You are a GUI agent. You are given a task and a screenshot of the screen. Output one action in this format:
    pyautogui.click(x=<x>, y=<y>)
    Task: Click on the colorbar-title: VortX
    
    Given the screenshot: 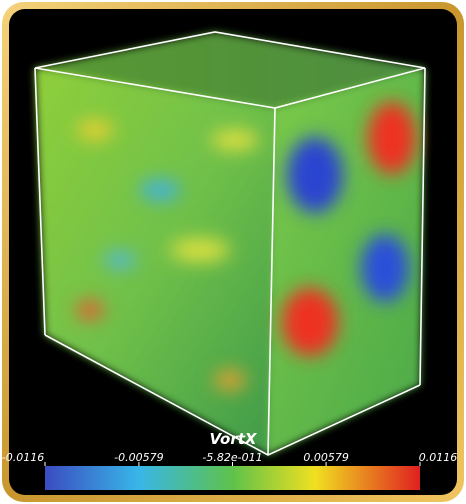 What is the action you would take?
    pyautogui.click(x=234, y=439)
    